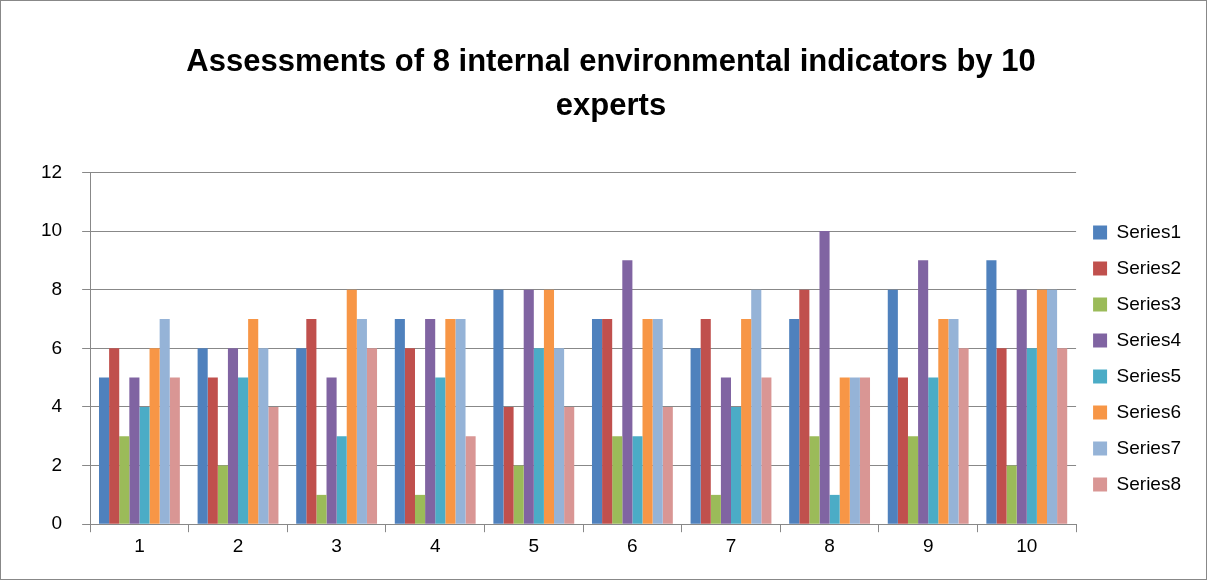 The width and height of the screenshot is (1207, 580). What do you see at coordinates (1148, 375) in the screenshot?
I see `legend-label: Series5` at bounding box center [1148, 375].